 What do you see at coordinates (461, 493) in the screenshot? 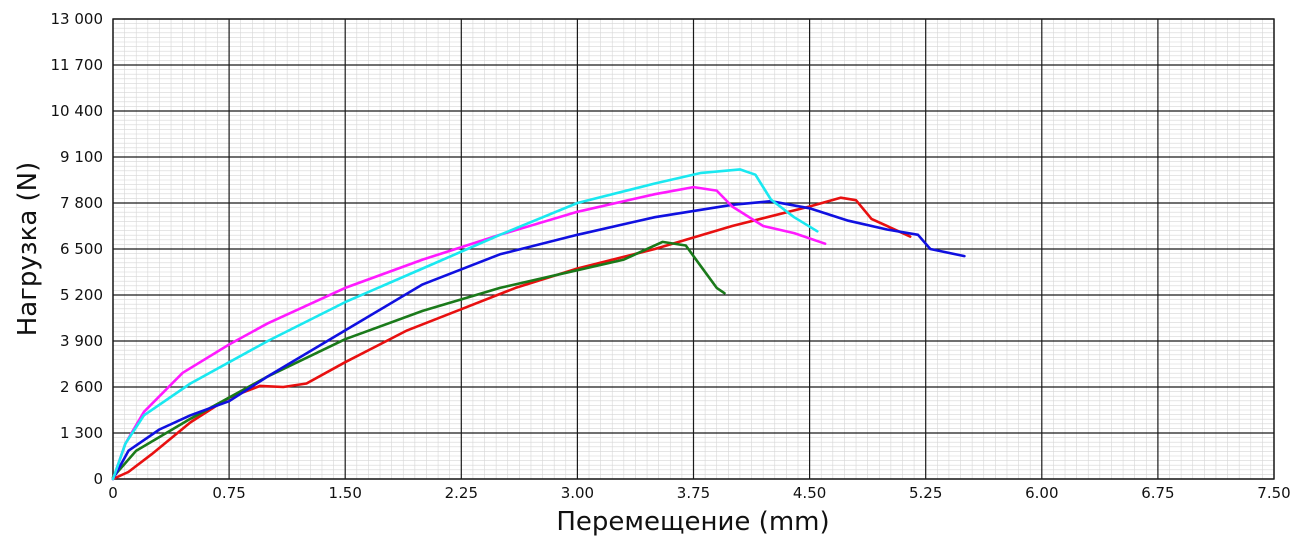
I see `x-tick-label: 2.25` at bounding box center [461, 493].